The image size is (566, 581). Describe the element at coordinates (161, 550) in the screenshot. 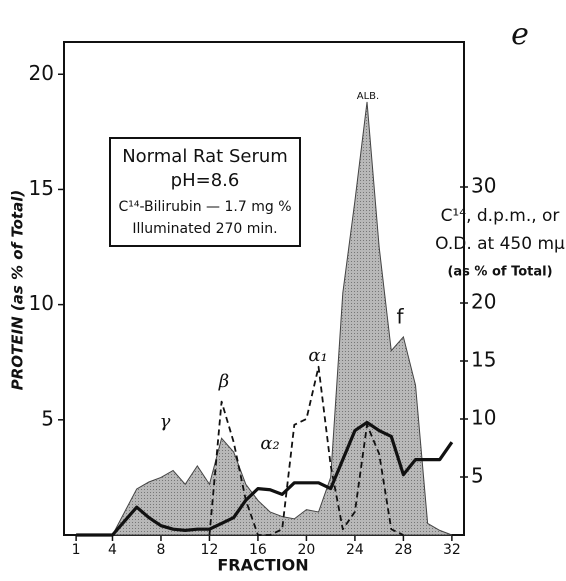

I see `x-tick-label: 8` at that location.